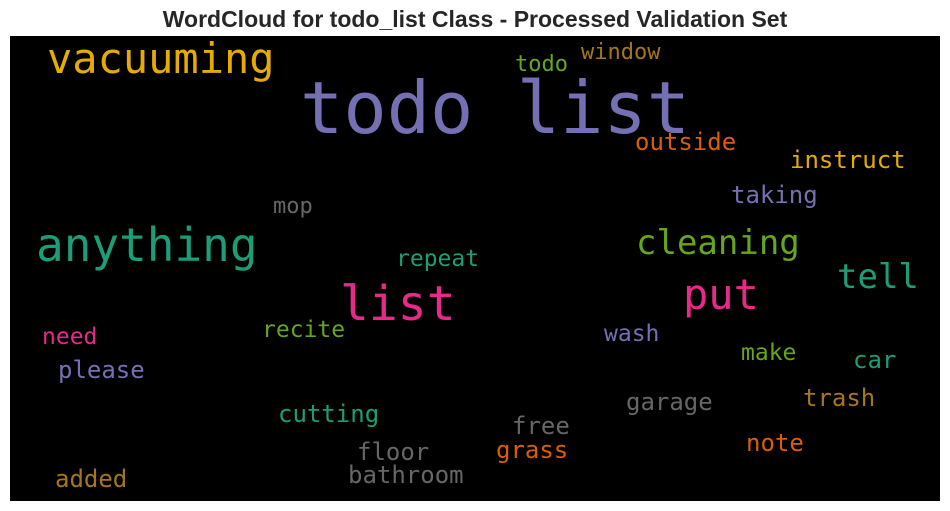  Describe the element at coordinates (686, 142) in the screenshot. I see `word-outside: outside` at that location.